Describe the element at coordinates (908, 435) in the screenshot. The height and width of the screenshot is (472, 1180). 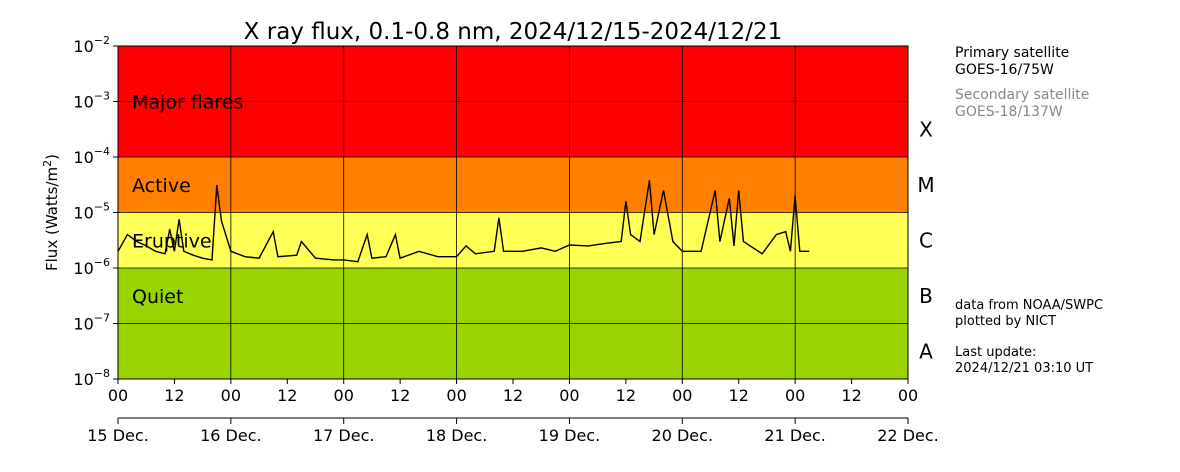
I see `day-label: 22 Dec.` at that location.